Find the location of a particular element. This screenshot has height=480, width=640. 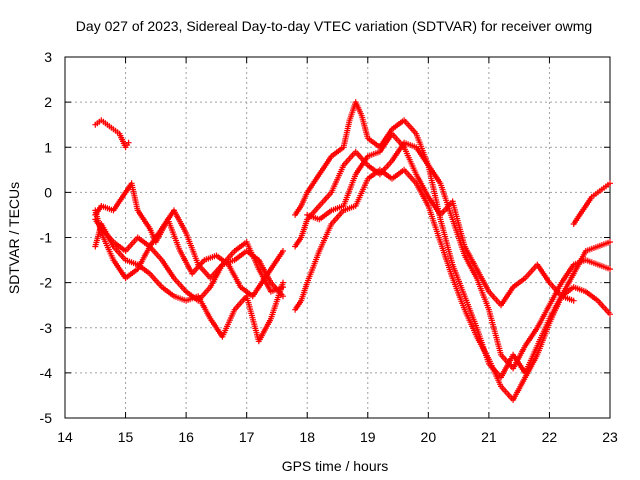

y-axis-label: SDTVAR / TECUs is located at coordinates (14, 238).